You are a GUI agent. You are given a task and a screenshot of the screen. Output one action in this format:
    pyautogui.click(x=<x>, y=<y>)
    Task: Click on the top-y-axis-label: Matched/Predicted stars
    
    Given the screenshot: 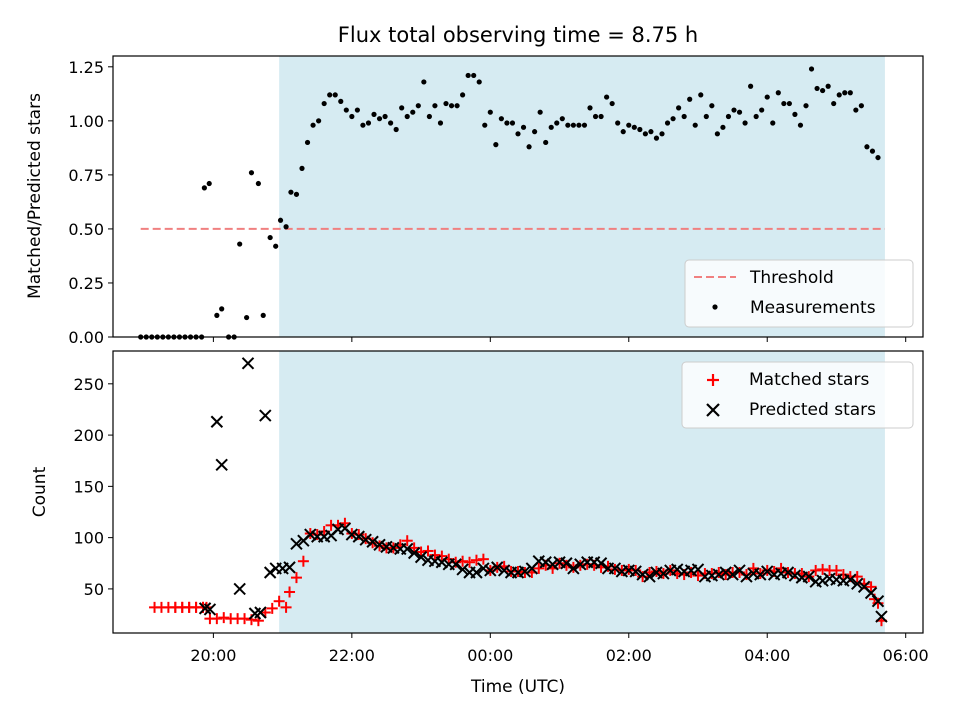 What is the action you would take?
    pyautogui.click(x=35, y=196)
    